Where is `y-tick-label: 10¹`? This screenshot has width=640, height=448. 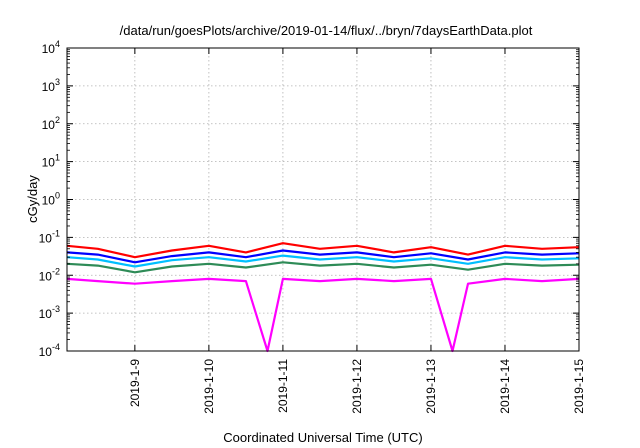
y-tick-label: 10¹ is located at coordinates (51, 161).